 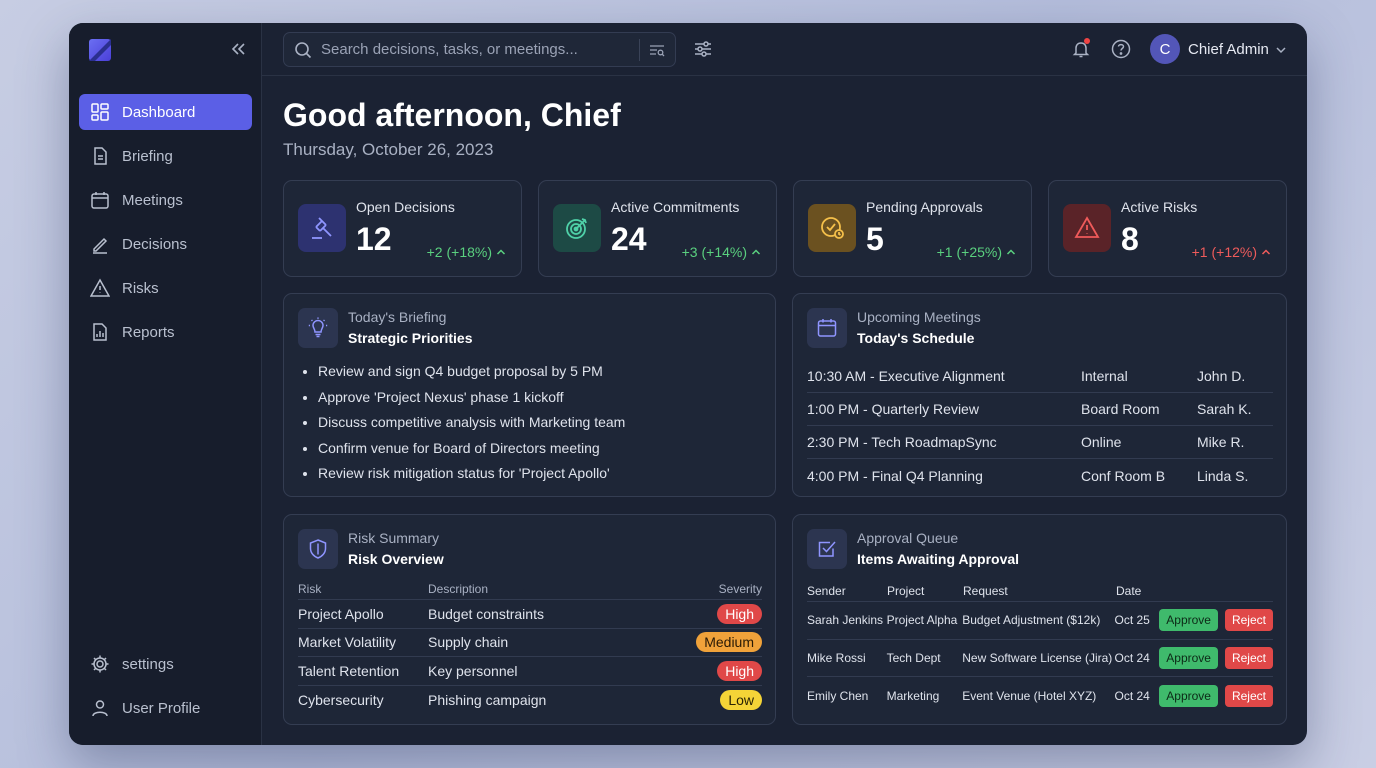 I want to click on document-icon, so click(x=100, y=156).